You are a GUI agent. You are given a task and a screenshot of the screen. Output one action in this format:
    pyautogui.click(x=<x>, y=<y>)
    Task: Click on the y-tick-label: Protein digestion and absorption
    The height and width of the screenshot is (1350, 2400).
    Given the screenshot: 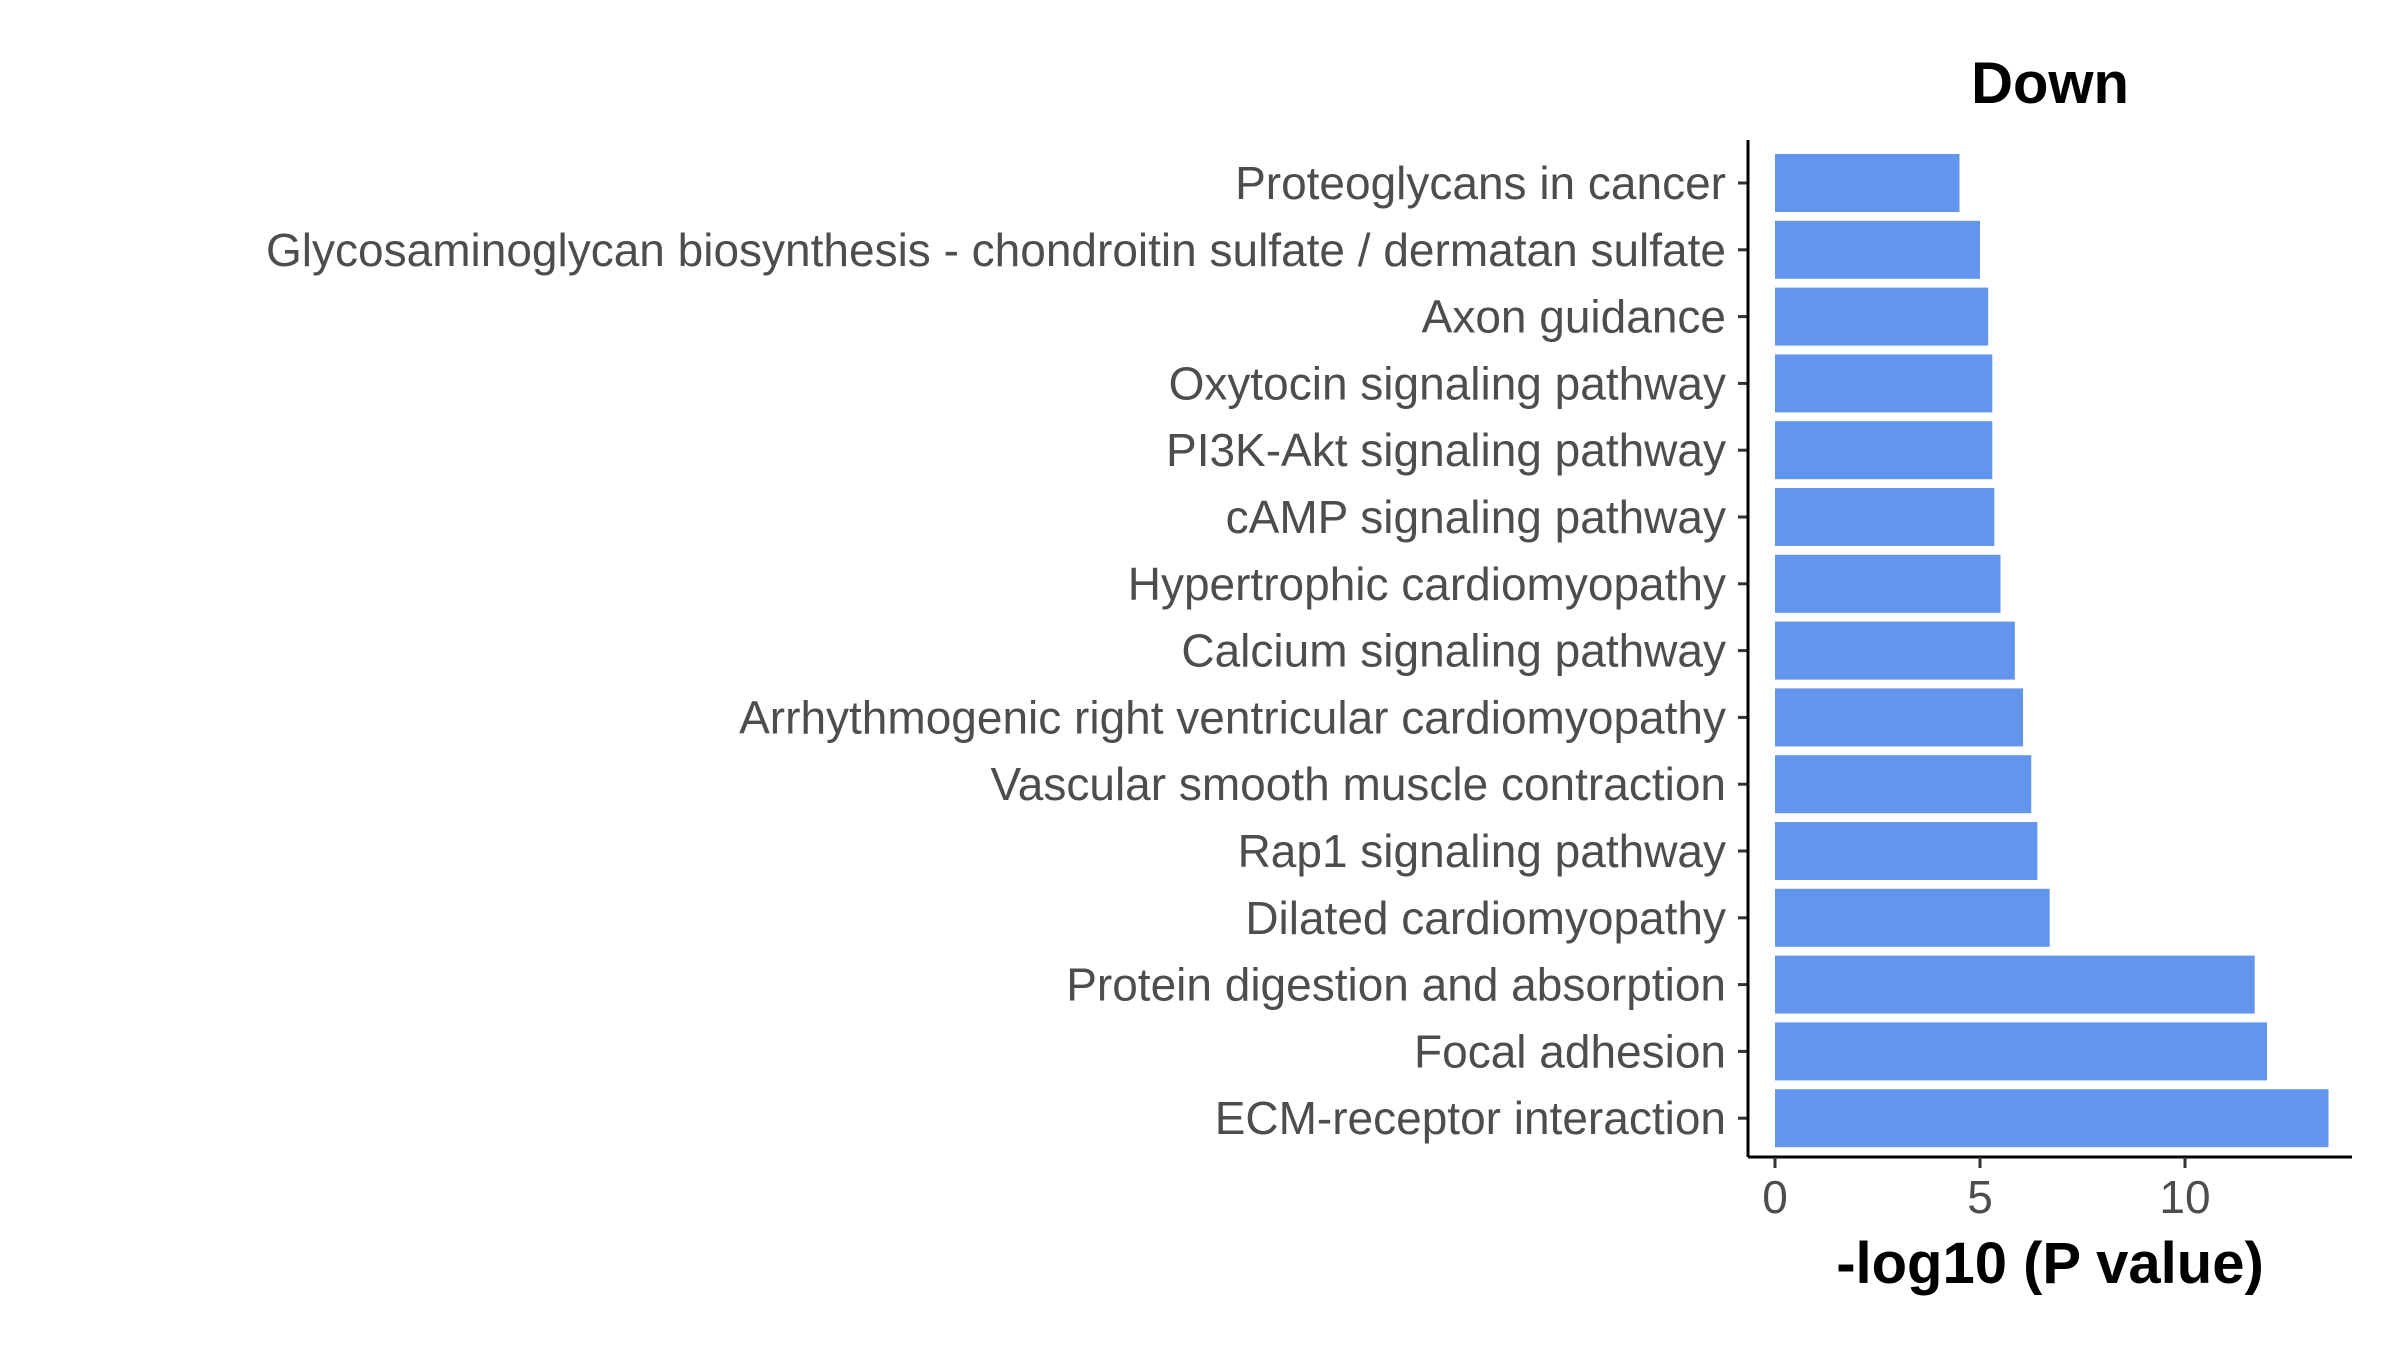 What is the action you would take?
    pyautogui.click(x=1396, y=985)
    